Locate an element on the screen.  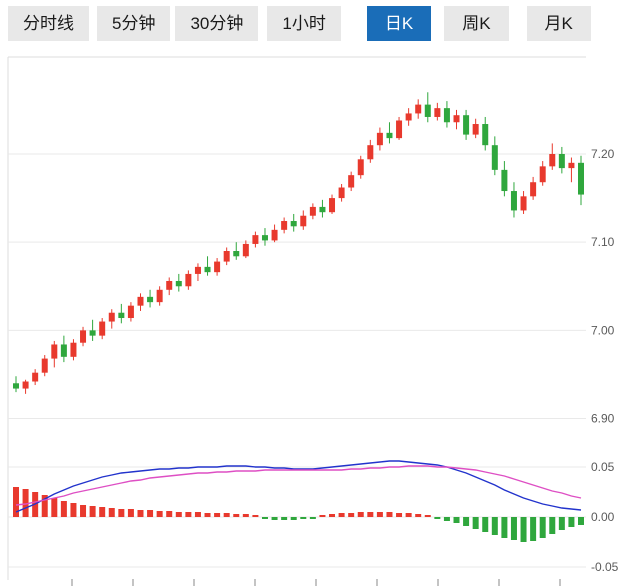
x-axis-ticks is located at coordinates (316, 582).